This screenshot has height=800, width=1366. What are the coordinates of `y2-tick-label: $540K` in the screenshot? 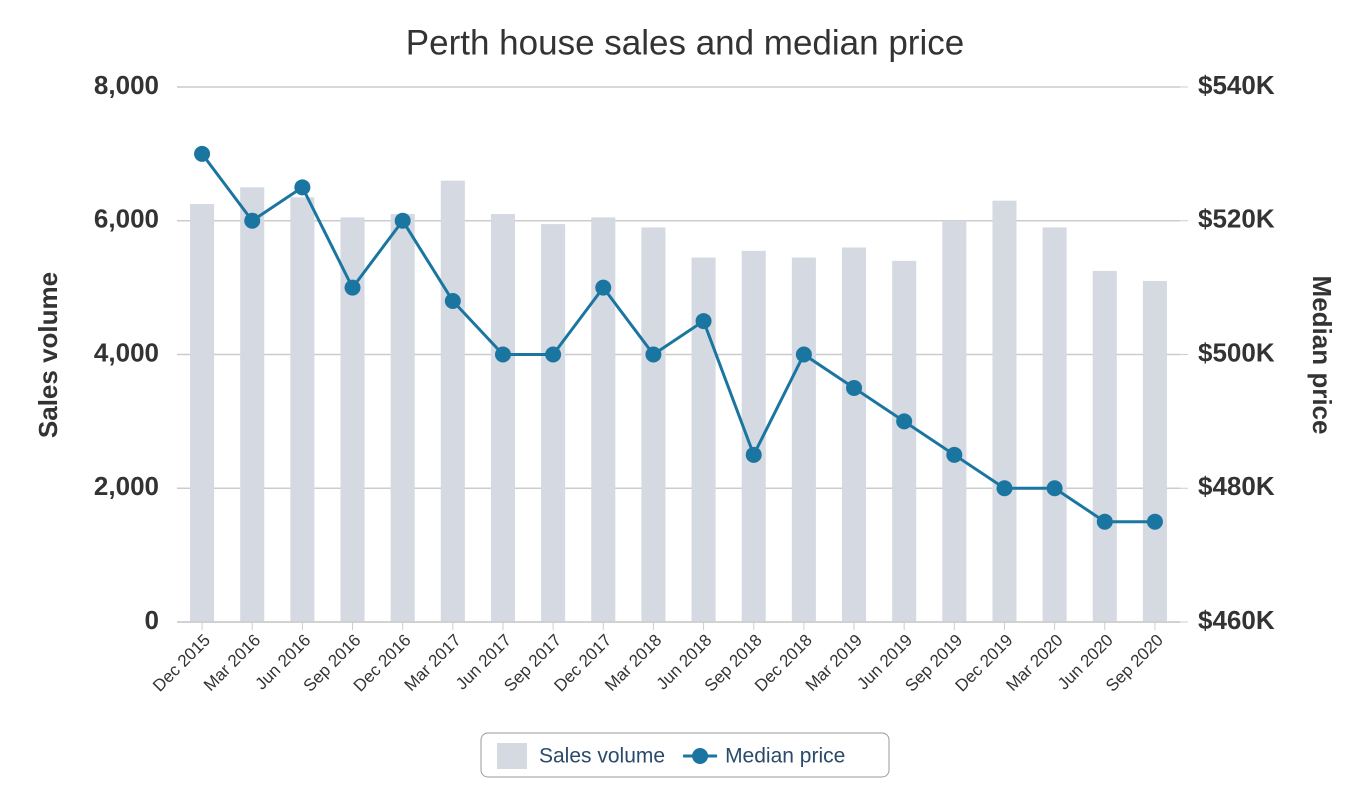 It's located at (1236, 85).